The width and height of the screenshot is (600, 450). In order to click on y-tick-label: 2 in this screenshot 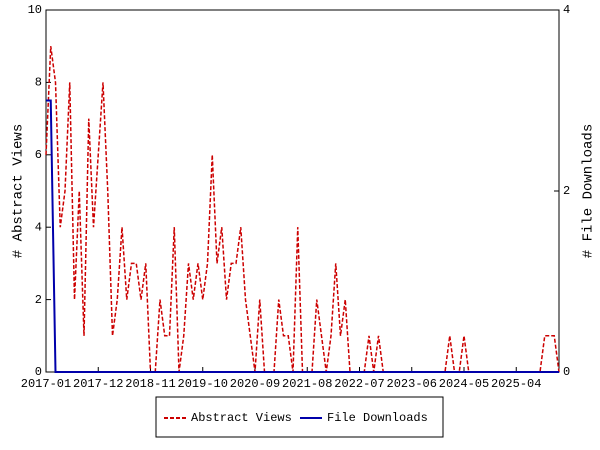, I will do `click(38, 300)`.